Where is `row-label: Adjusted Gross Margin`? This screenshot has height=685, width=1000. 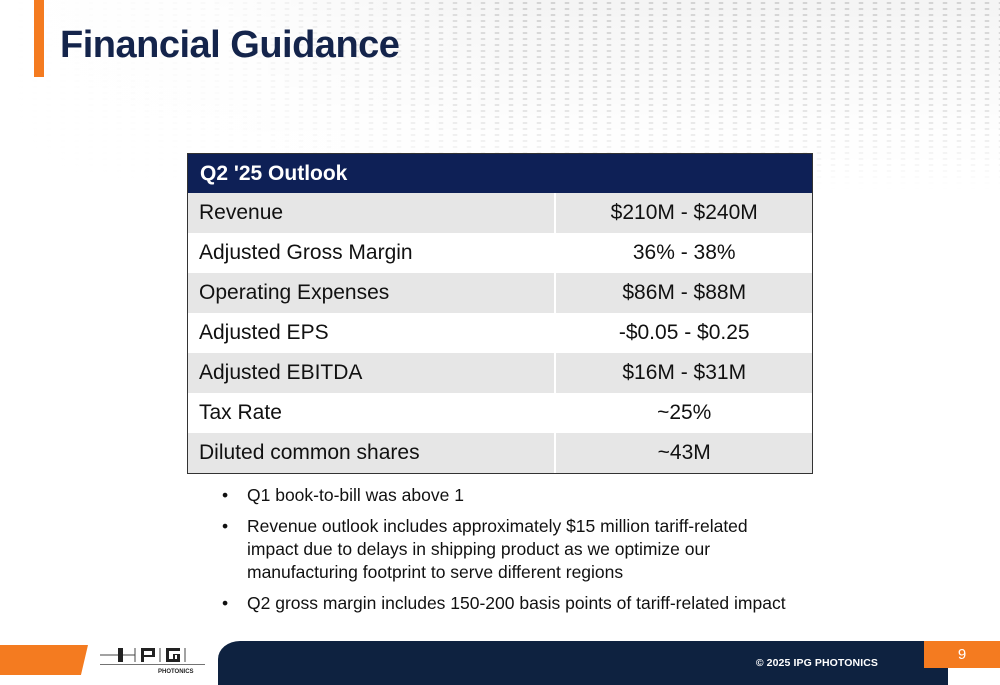
row-label: Adjusted Gross Margin is located at coordinates (372, 253).